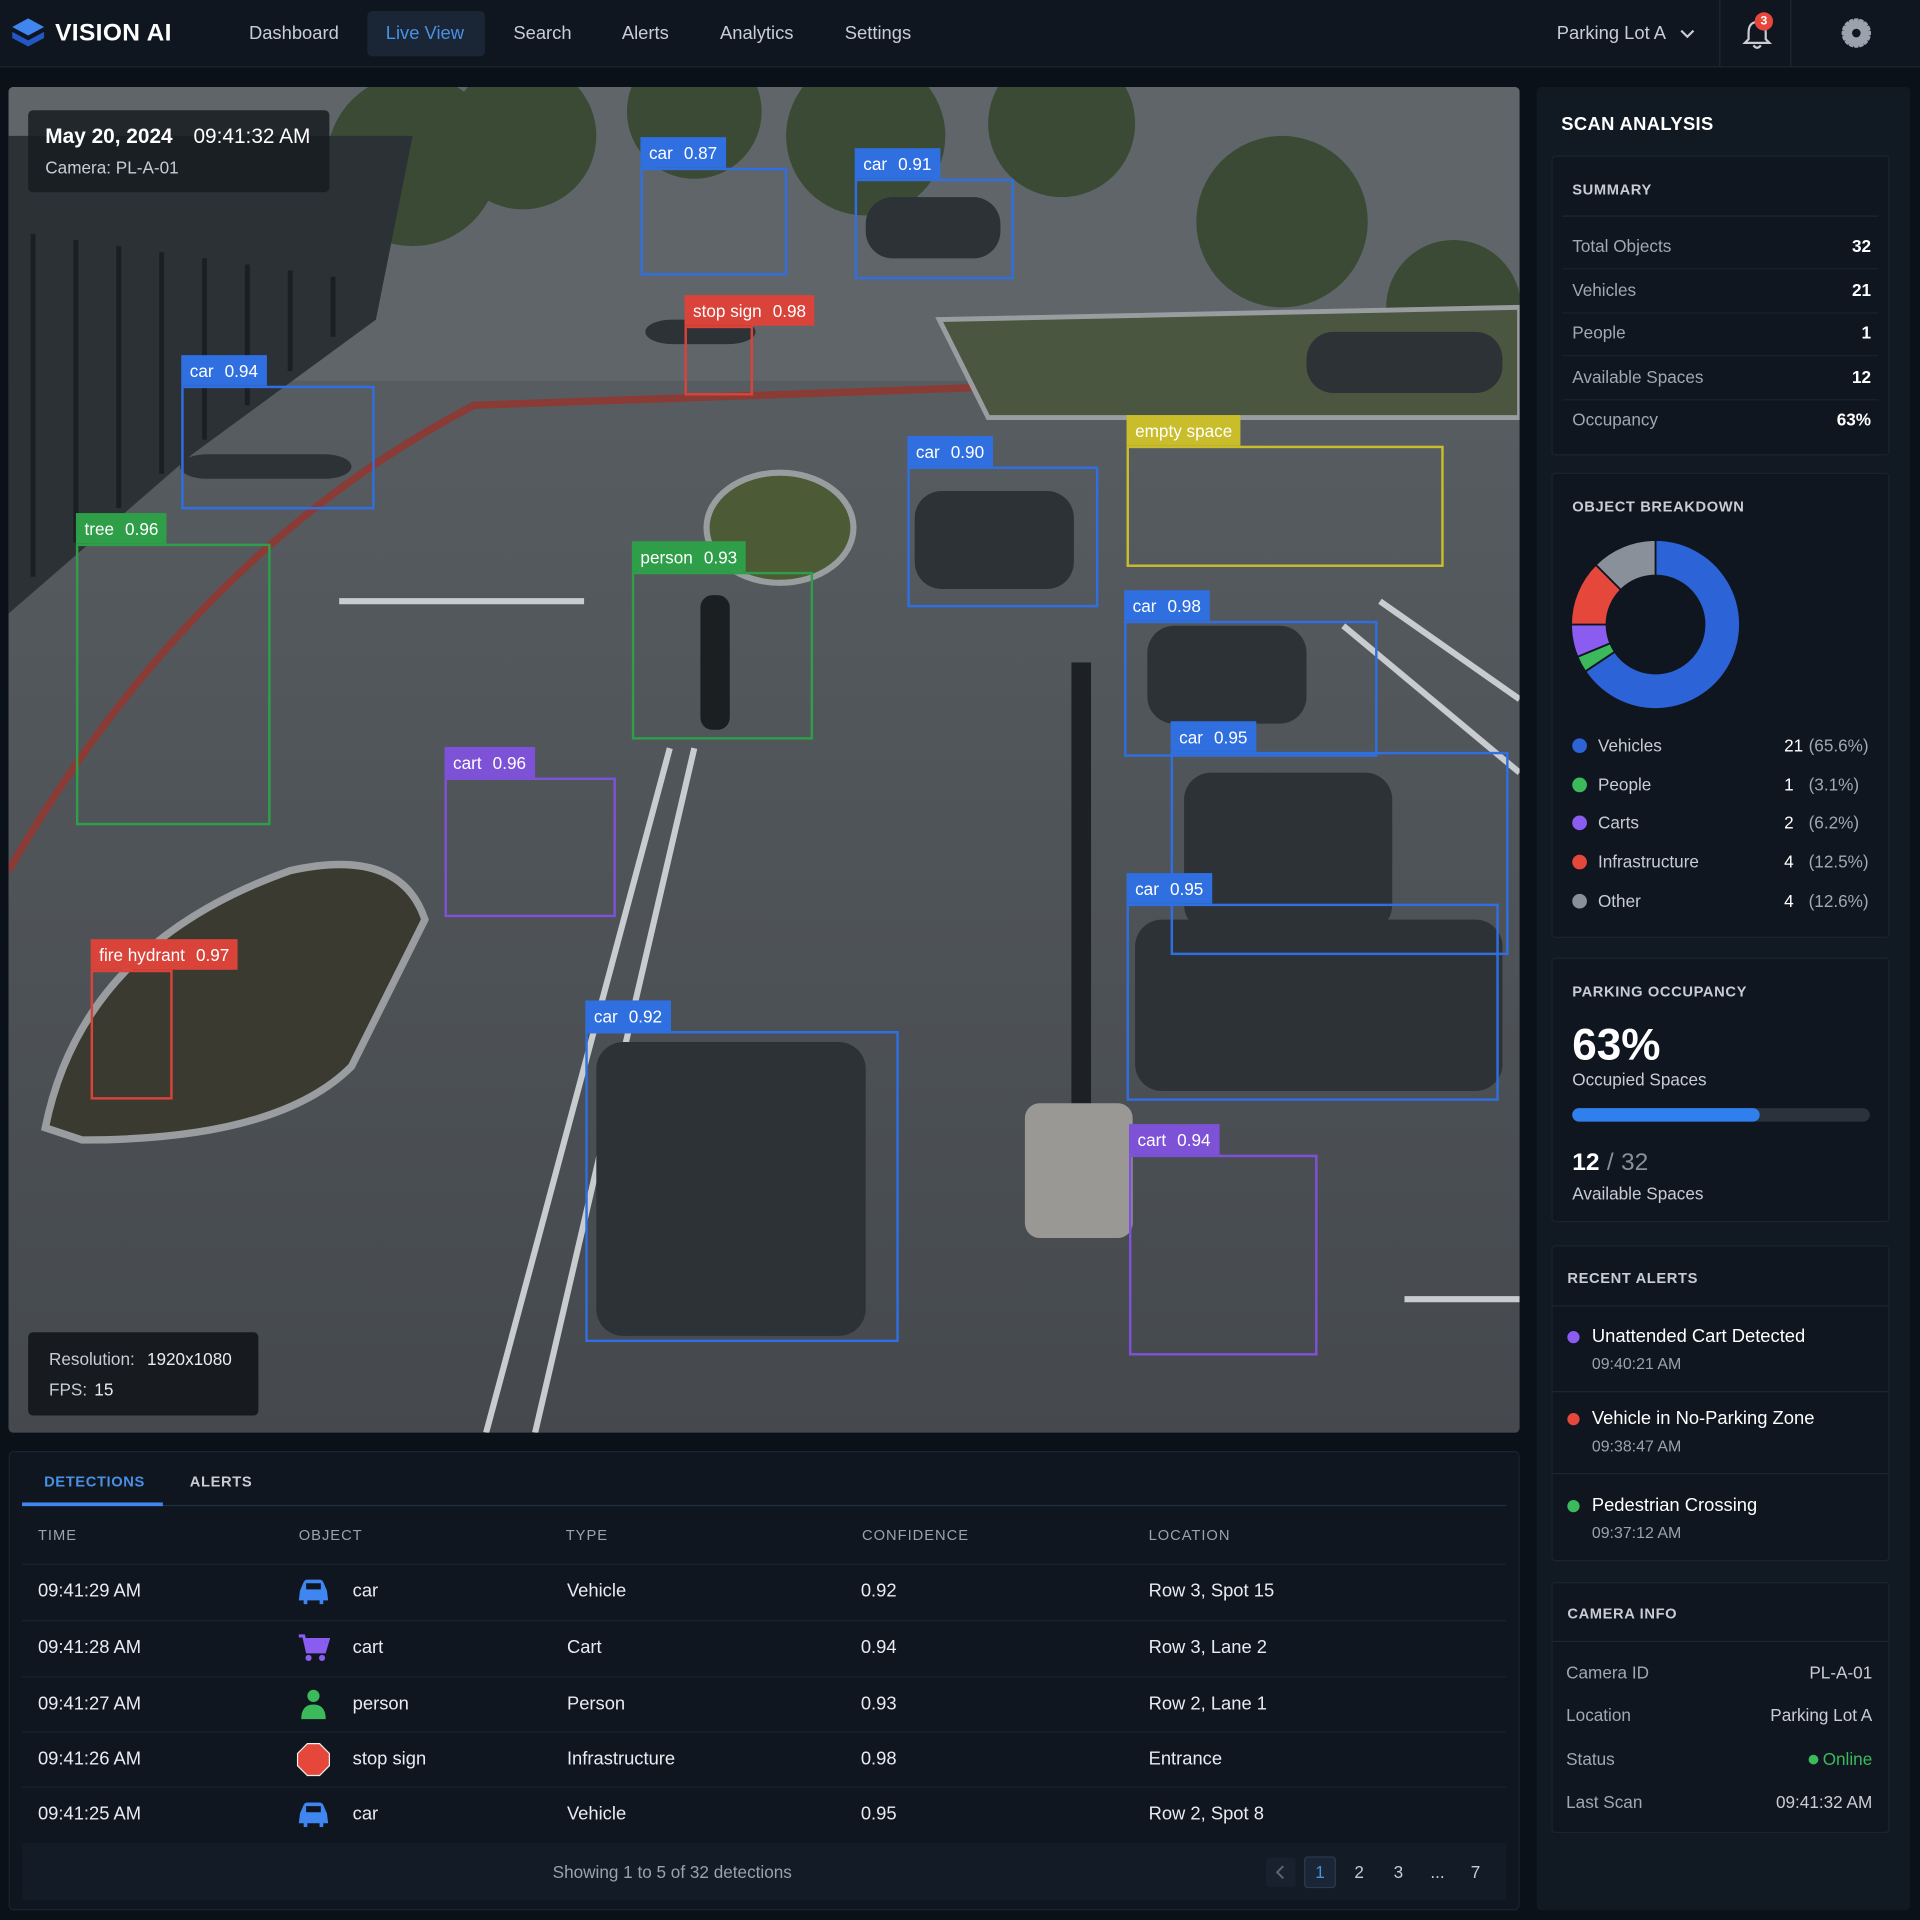 This screenshot has height=1920, width=1920. What do you see at coordinates (179, 151) in the screenshot?
I see `timestamp-overlay` at bounding box center [179, 151].